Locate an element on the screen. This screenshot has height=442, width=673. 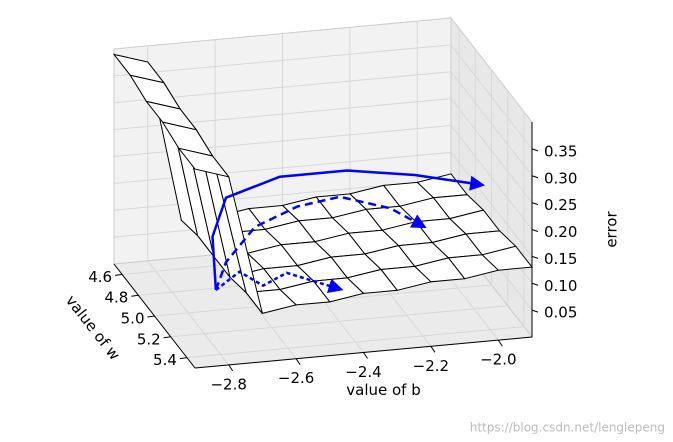
x-tick-label: −2.6 is located at coordinates (296, 378).